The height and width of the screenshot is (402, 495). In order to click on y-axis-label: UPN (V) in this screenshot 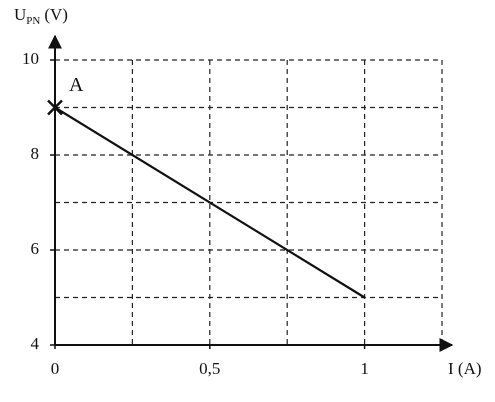, I will do `click(41, 16)`.